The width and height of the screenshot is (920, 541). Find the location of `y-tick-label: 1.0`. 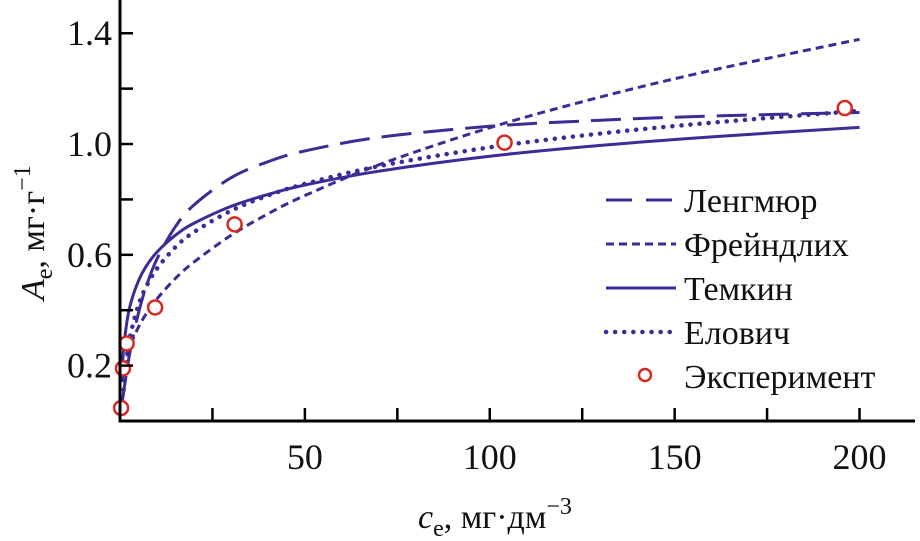

y-tick-label: 1.0 is located at coordinates (89, 144).